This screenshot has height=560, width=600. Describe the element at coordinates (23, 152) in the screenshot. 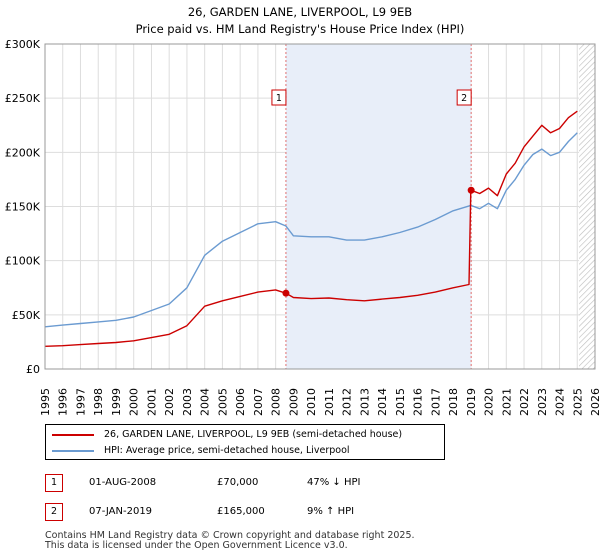

I see `y-tick-label: £200K` at that location.